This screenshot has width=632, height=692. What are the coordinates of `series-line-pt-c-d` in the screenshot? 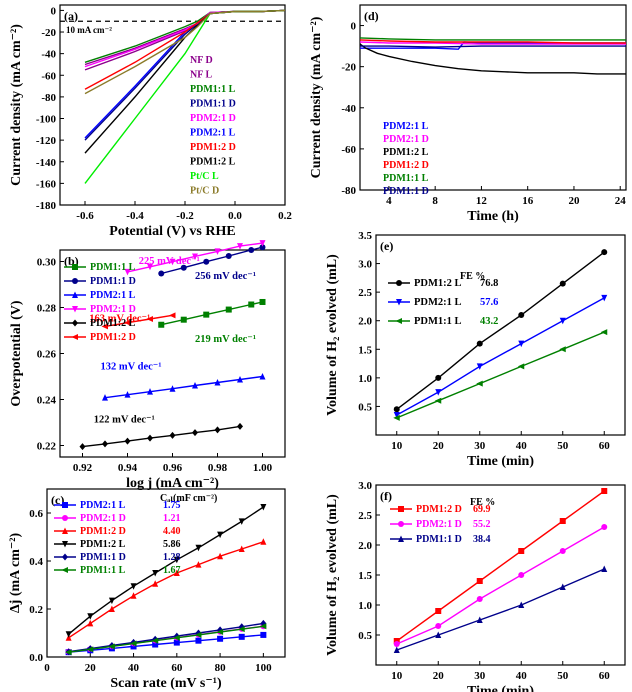 It's located at (185, 52).